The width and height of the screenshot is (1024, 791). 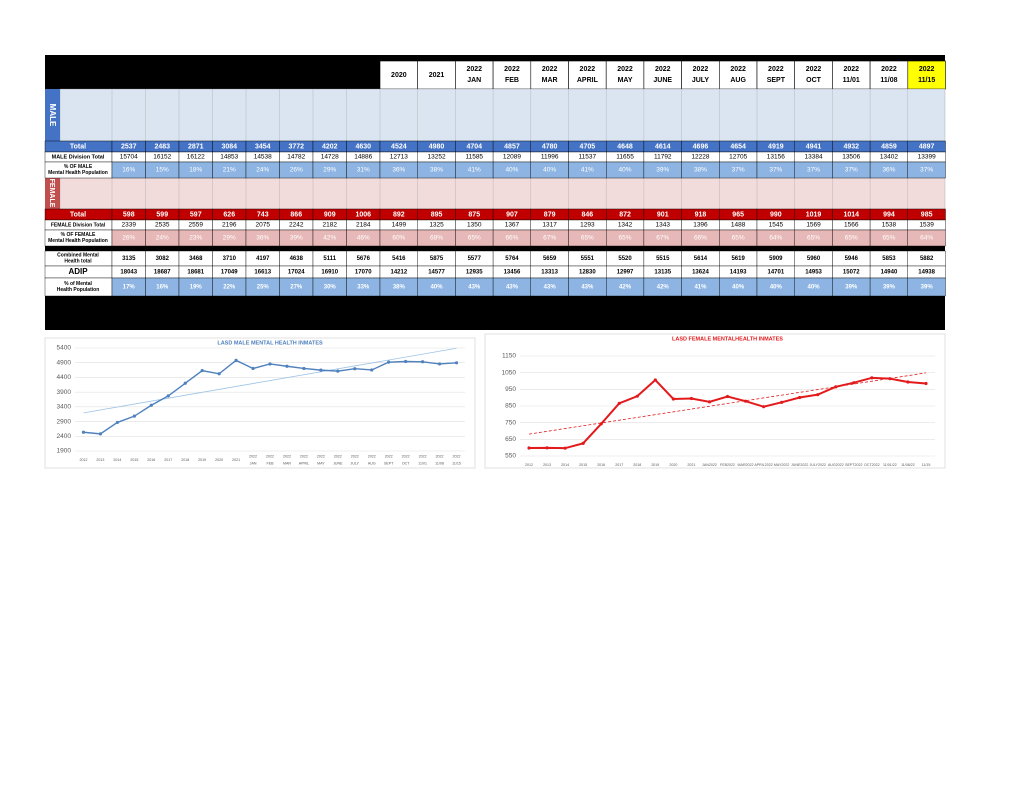 What do you see at coordinates (229, 157) in the screenshot?
I see `cell-value: 14853` at bounding box center [229, 157].